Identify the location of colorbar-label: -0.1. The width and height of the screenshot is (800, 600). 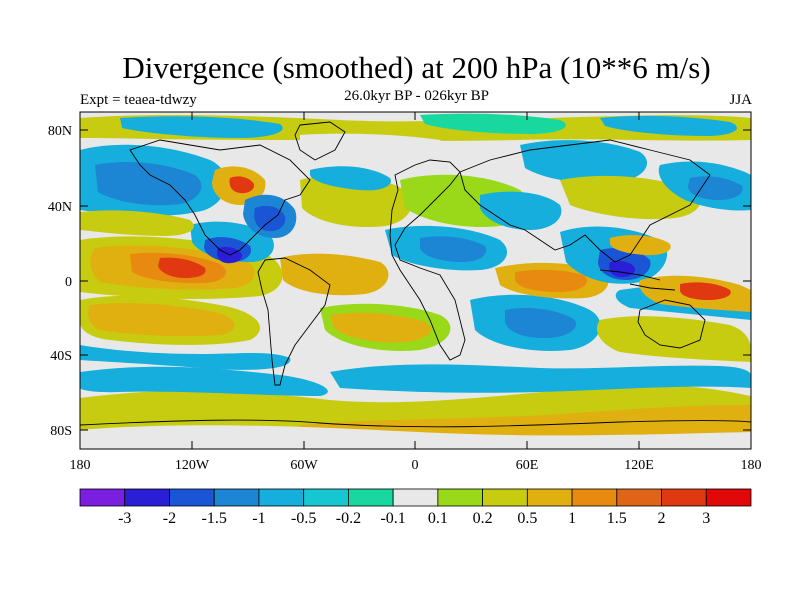
(392, 518).